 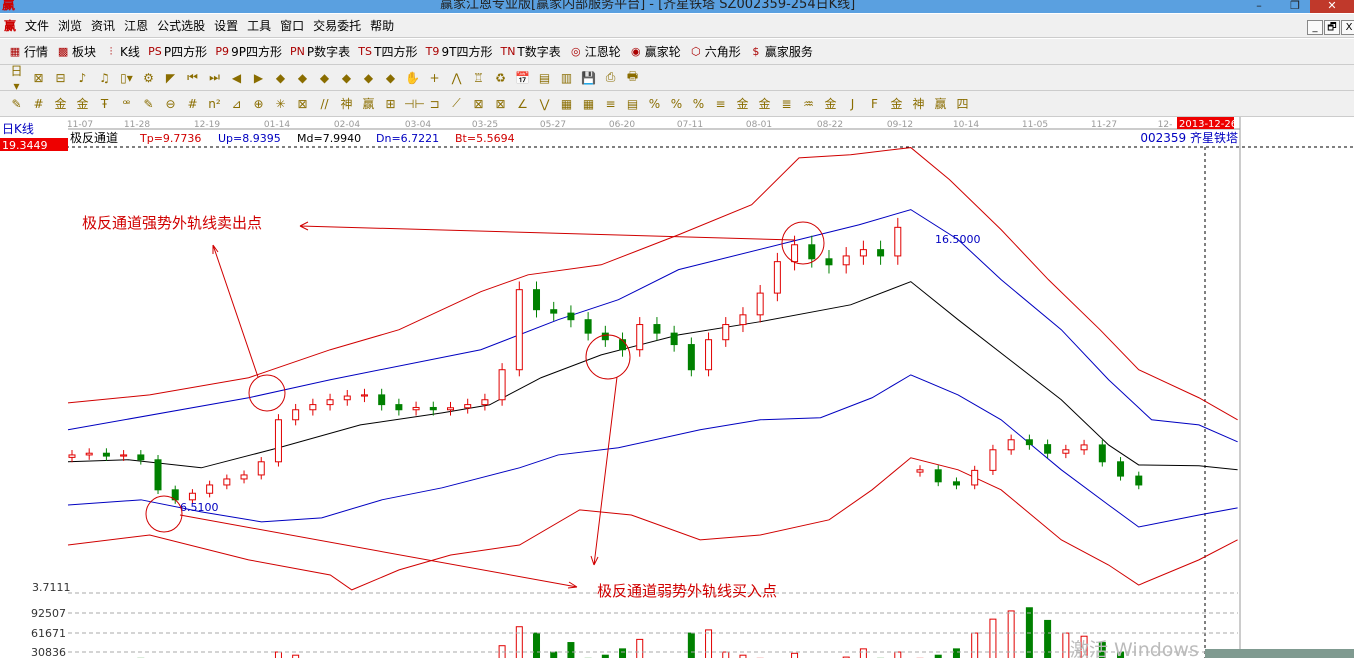 What do you see at coordinates (60, 77) in the screenshot?
I see `toolbar2-tool-icon: ⊟` at bounding box center [60, 77].